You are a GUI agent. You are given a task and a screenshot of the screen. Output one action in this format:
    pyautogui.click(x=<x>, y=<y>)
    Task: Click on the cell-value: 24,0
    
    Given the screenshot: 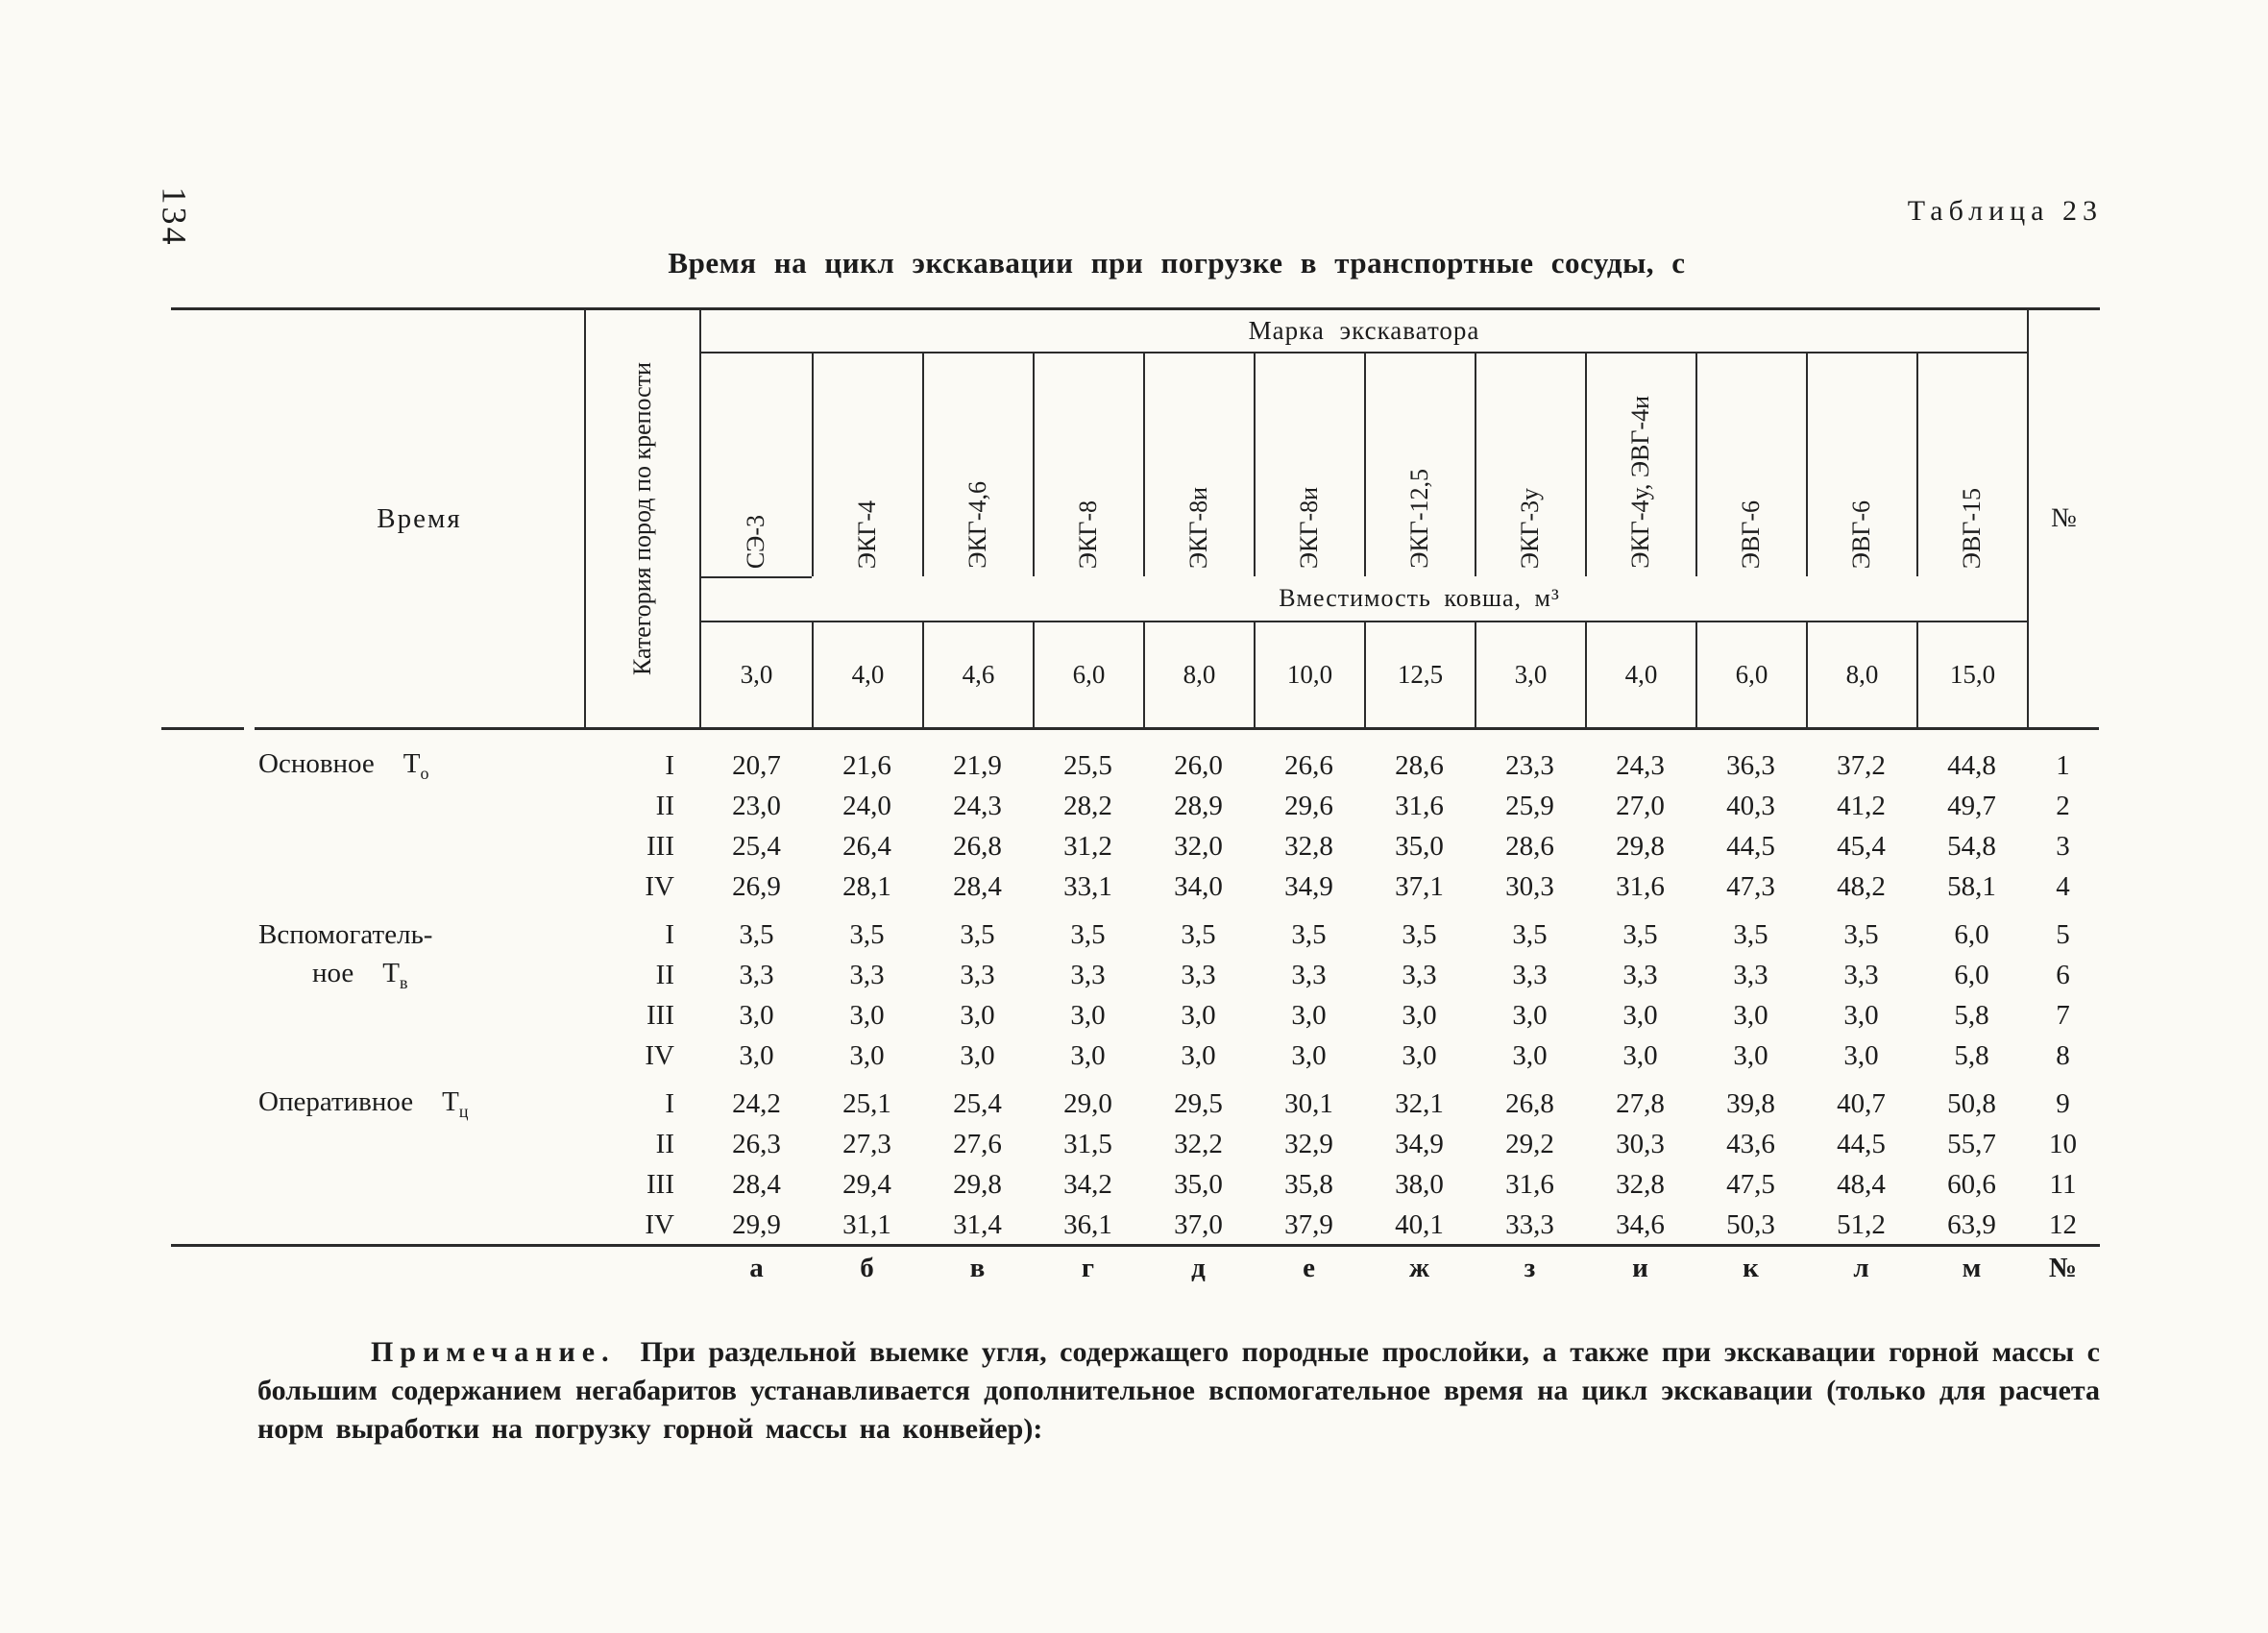 What is the action you would take?
    pyautogui.click(x=866, y=805)
    